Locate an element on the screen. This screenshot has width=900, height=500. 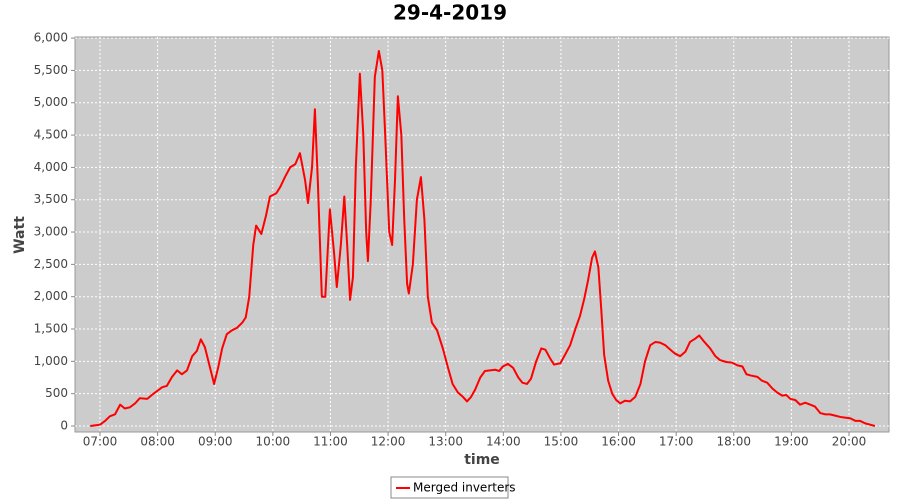
y-tick-label: 5,500 is located at coordinates (51, 70).